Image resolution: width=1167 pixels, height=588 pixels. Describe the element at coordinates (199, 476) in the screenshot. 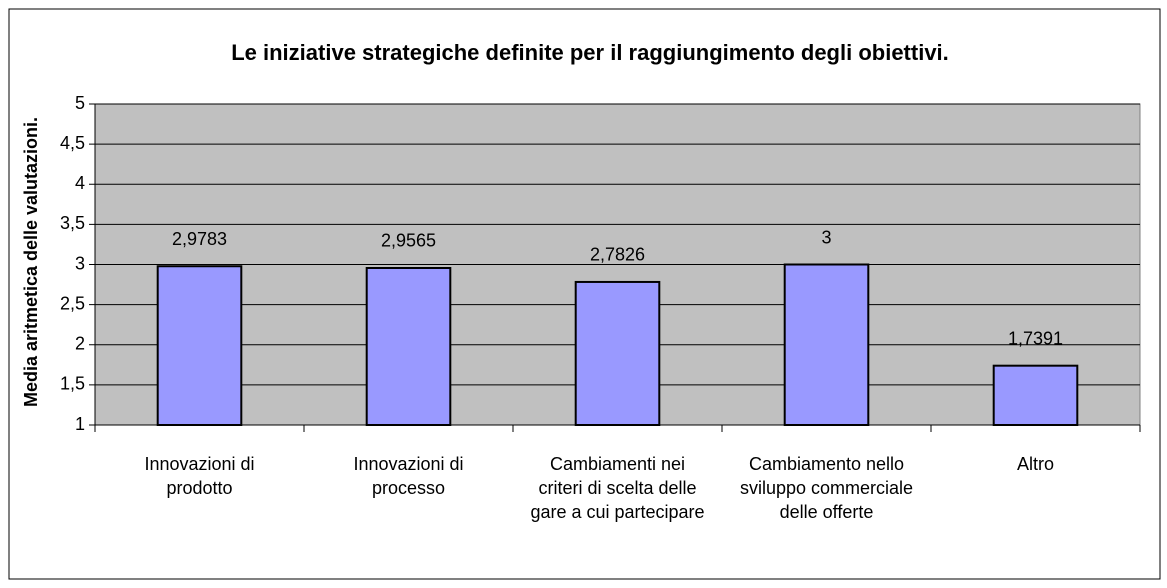

I see `x-tick-label: Innovazioni di prodotto` at that location.